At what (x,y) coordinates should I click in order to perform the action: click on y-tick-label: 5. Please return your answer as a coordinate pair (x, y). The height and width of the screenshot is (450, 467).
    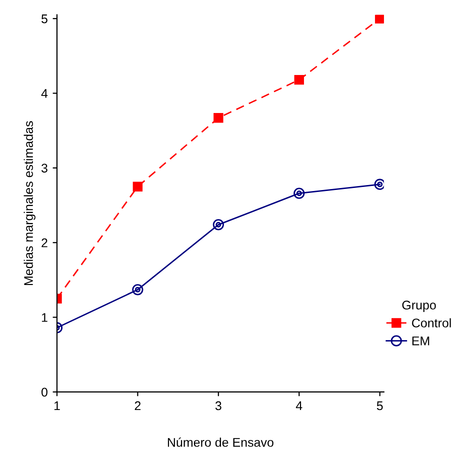
    Looking at the image, I should click on (44, 19).